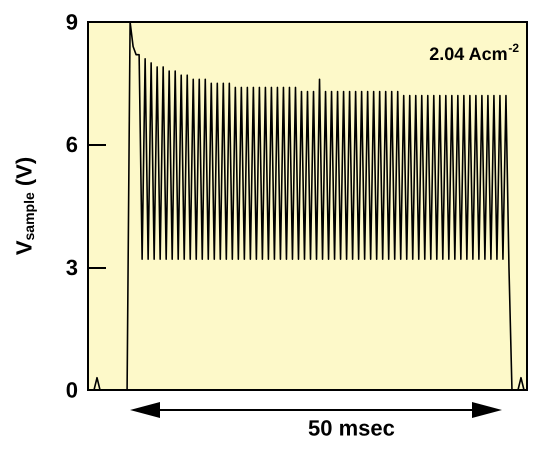 The height and width of the screenshot is (450, 534). Describe the element at coordinates (72, 267) in the screenshot. I see `y-tick-label: 3` at that location.